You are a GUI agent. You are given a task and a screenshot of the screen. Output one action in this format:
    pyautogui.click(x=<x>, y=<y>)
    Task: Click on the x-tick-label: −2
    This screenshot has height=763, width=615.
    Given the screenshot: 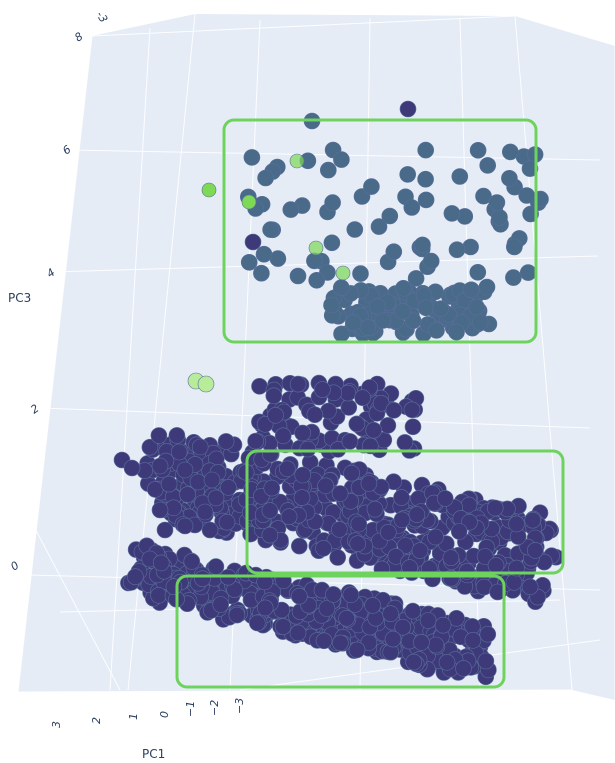 What is the action you would take?
    pyautogui.click(x=214, y=708)
    